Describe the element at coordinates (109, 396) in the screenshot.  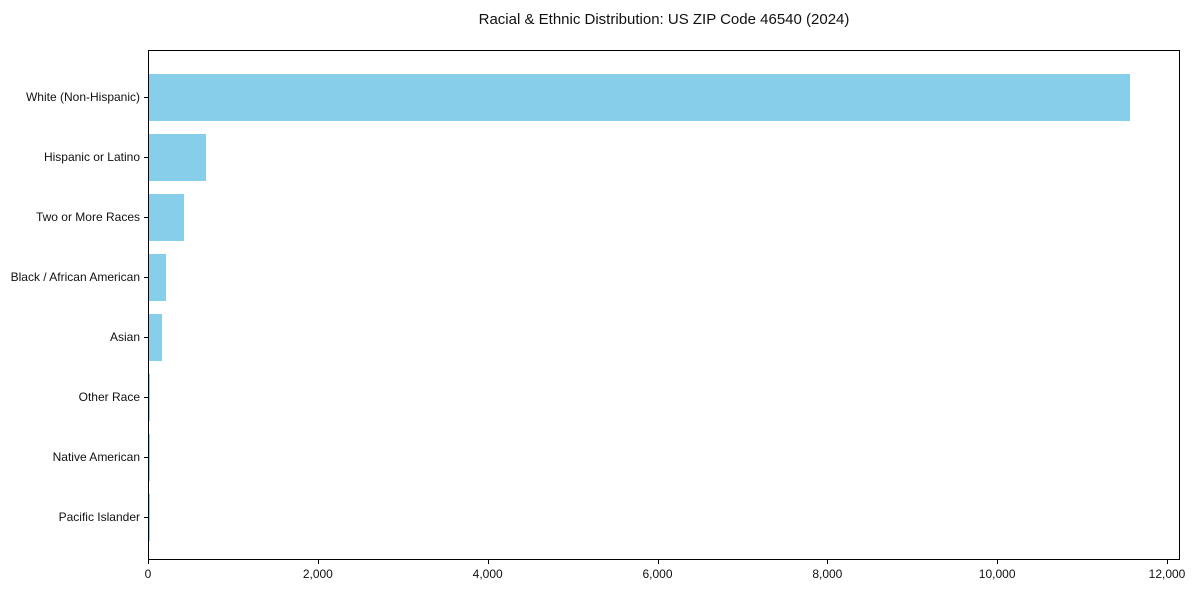
I see `y-axis-label: Other Race` at that location.